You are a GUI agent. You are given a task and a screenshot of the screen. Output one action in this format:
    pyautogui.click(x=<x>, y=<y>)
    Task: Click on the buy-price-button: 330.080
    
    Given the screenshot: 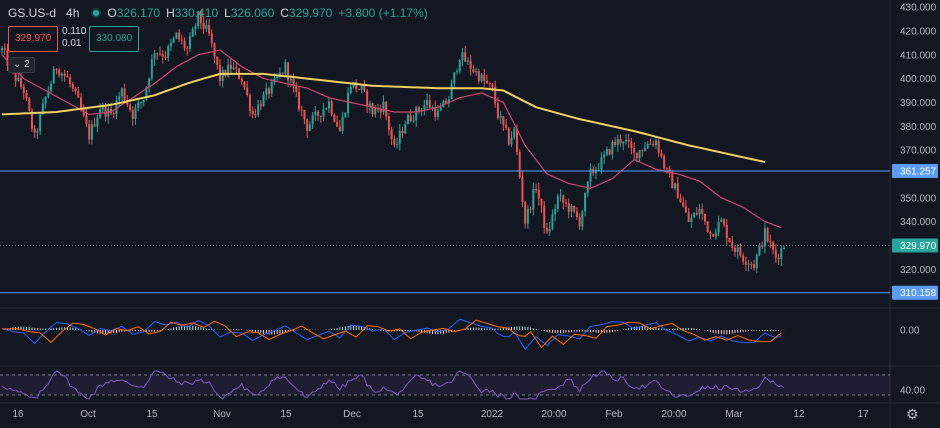 What is the action you would take?
    pyautogui.click(x=114, y=39)
    